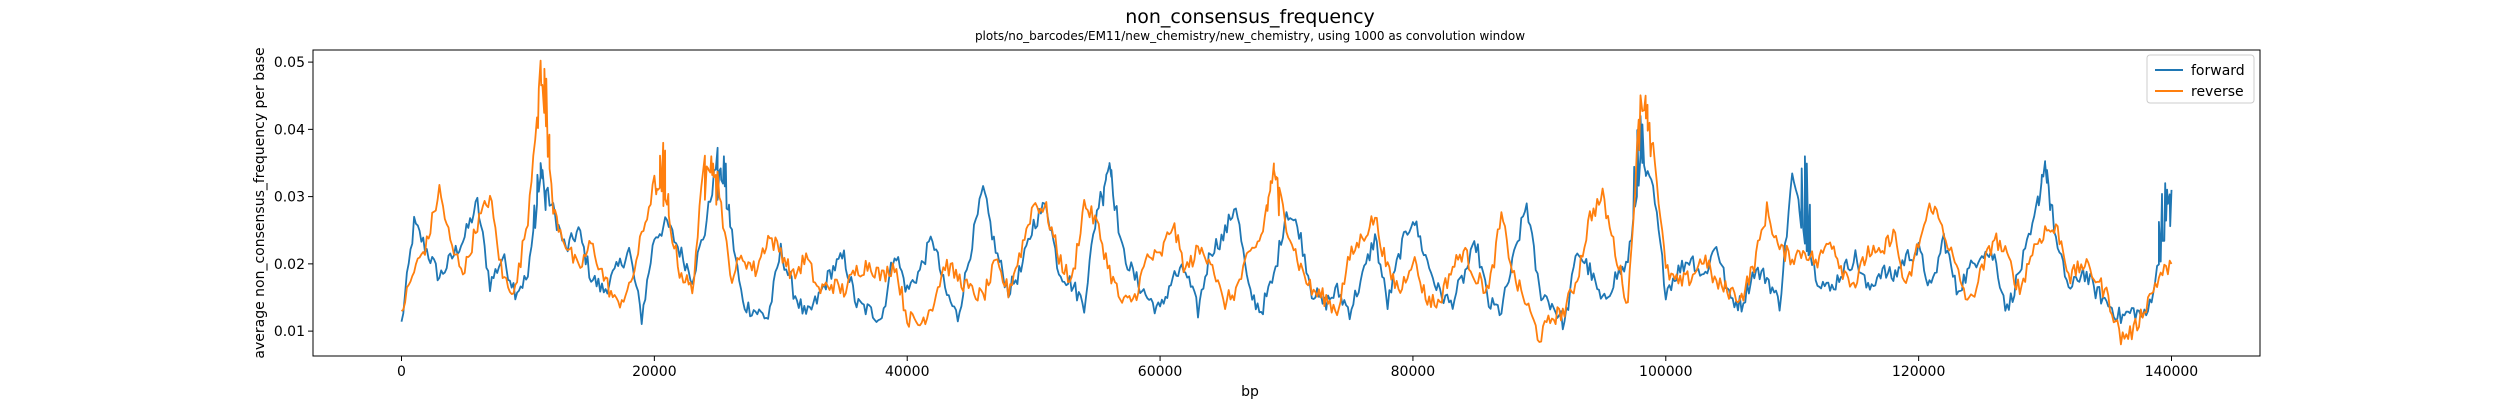  Describe the element at coordinates (1250, 392) in the screenshot. I see `x-axis-label: bp` at that location.